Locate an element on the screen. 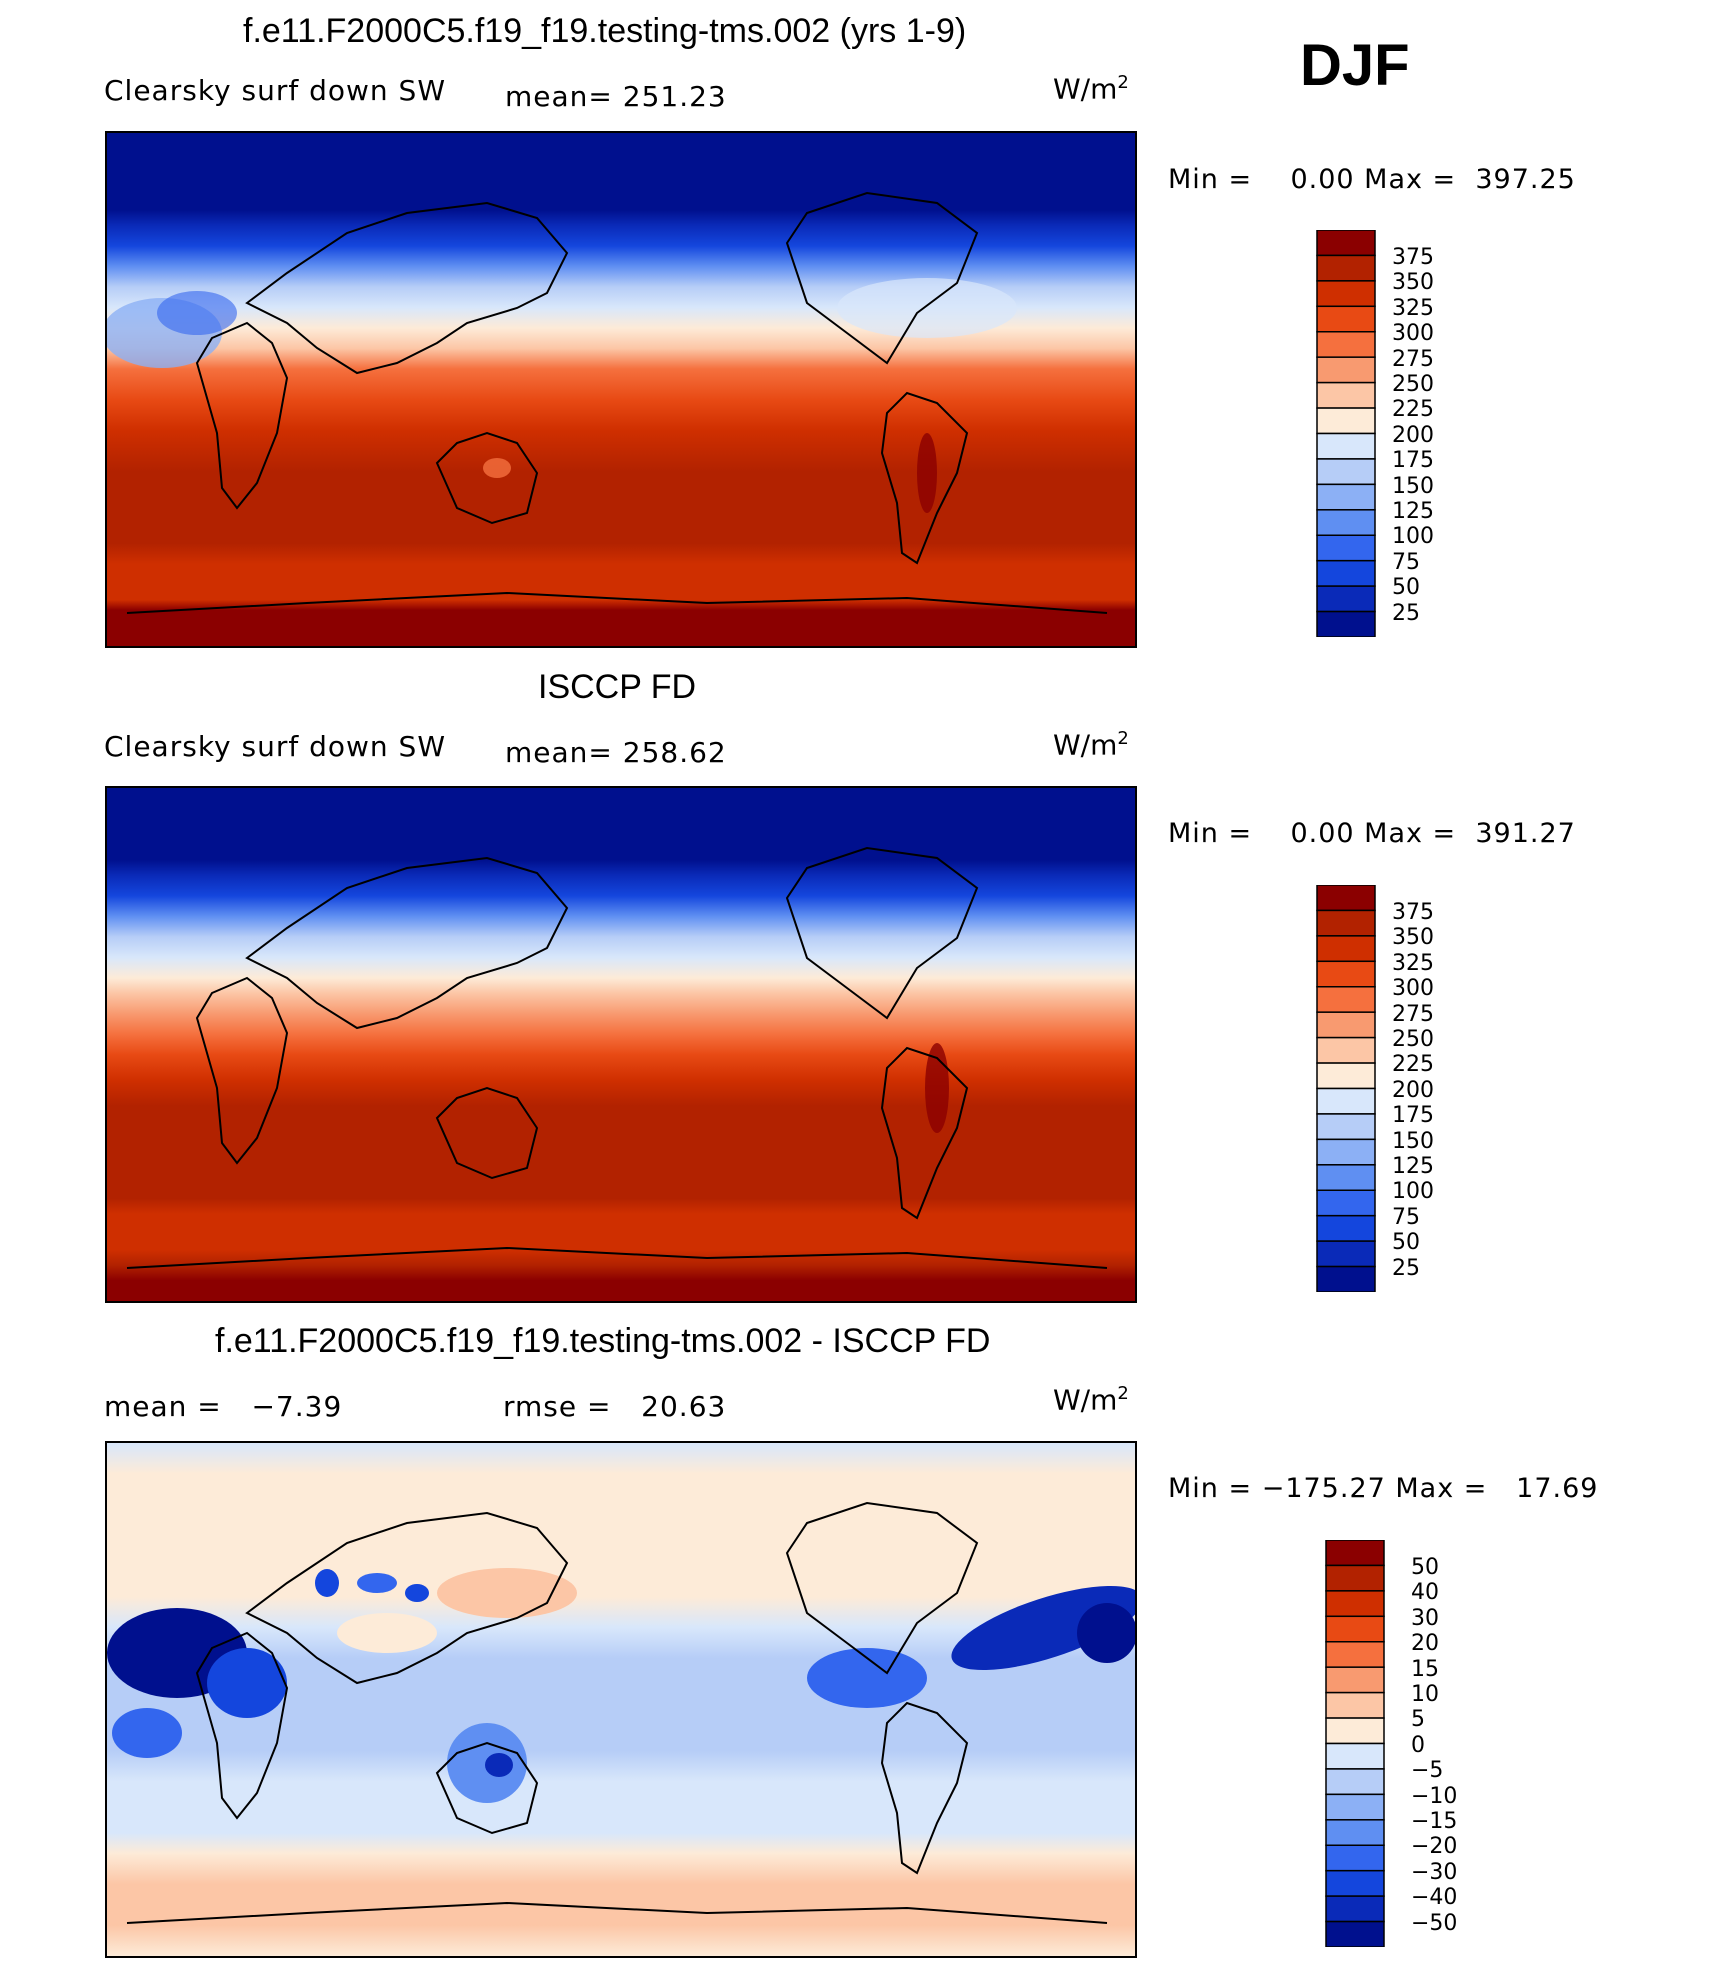  panel-3-colorbar-labels: 50 40 30 20 15 10 5 0 −5 −10 −15 −20 −30 −40 −50 is located at coordinates (1434, 1745).